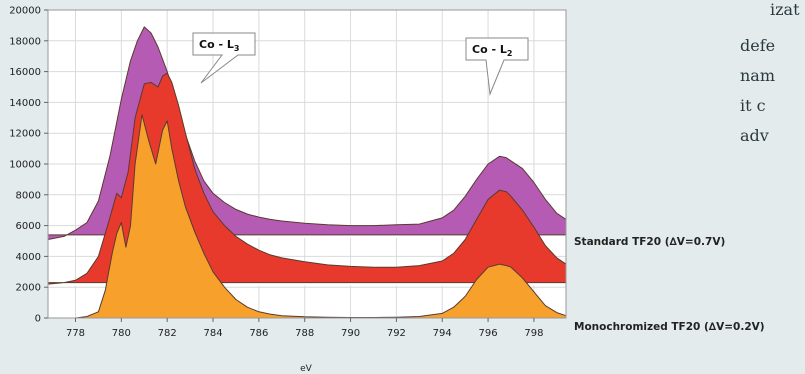 The width and height of the screenshot is (805, 374). What do you see at coordinates (212, 333) in the screenshot?
I see `x-tick-label: 784` at bounding box center [212, 333].